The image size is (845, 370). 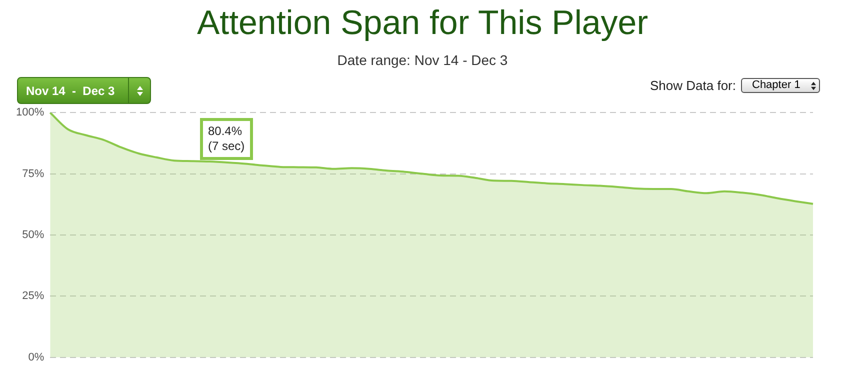 What do you see at coordinates (84, 90) in the screenshot?
I see `date-range-button: Nov 14 - Dec 3` at bounding box center [84, 90].